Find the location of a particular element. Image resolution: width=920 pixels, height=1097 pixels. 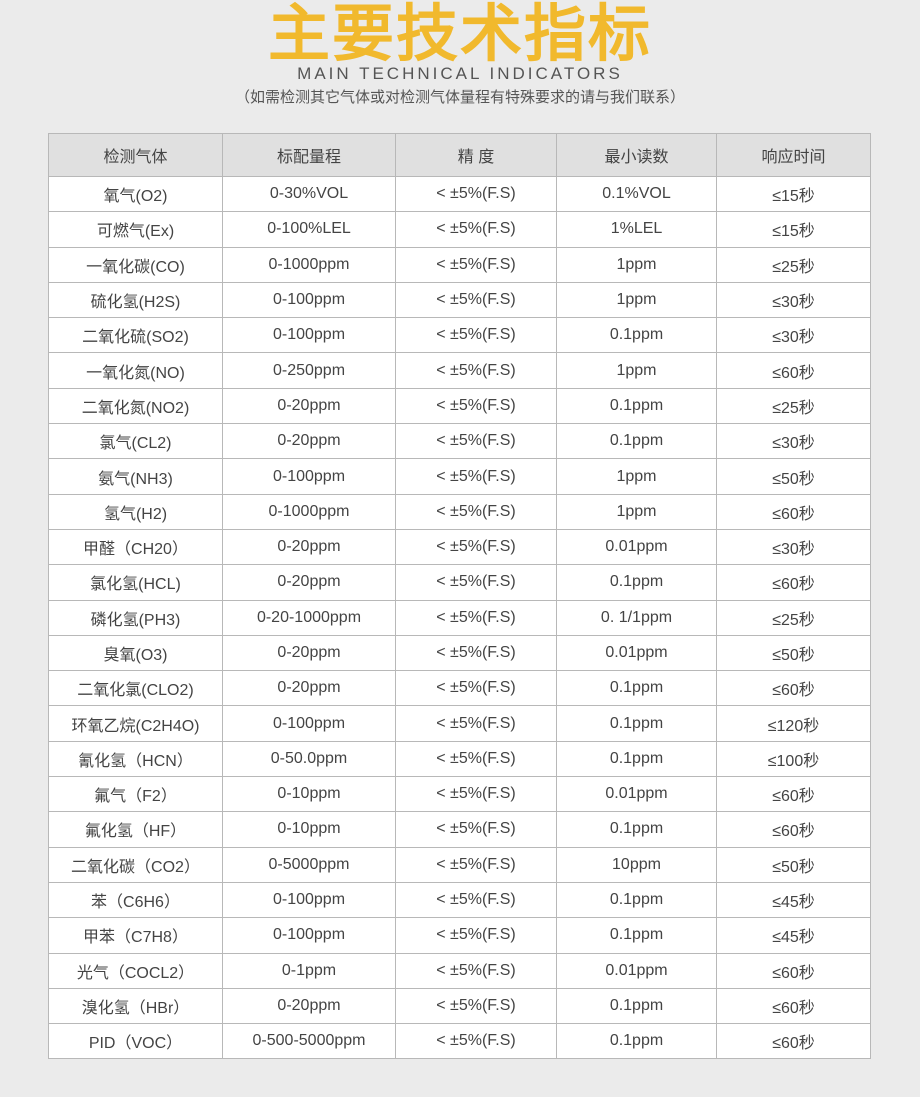

cell-gas: 可燃气(Ex) is located at coordinates (135, 229).